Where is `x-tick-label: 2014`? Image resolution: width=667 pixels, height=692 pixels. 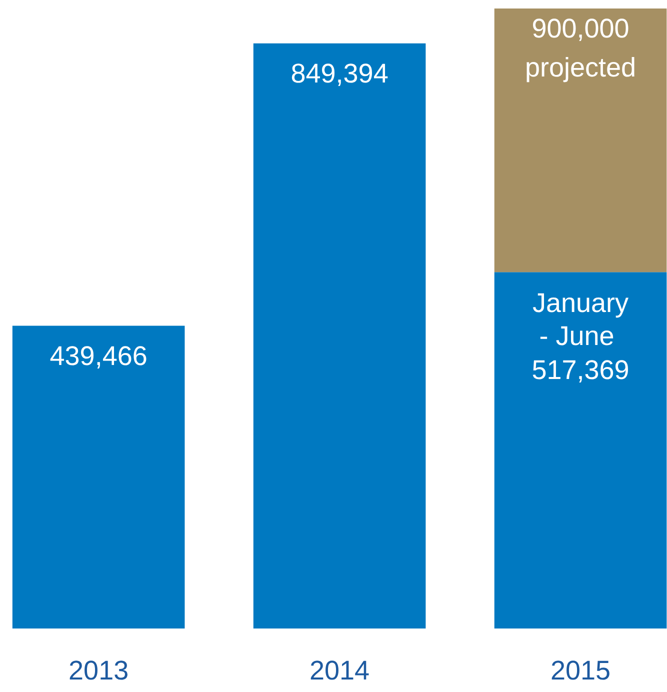
x-tick-label: 2014 is located at coordinates (340, 671).